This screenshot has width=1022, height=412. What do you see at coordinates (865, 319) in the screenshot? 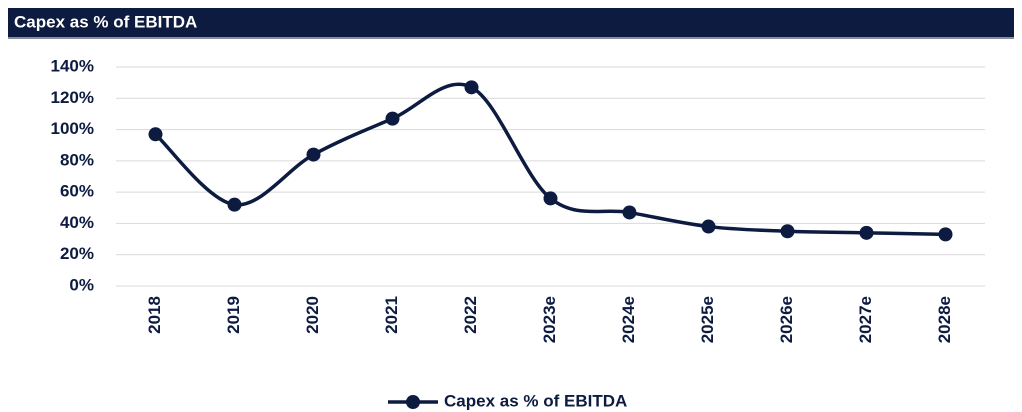
I see `x-tick-label: 2027e` at bounding box center [865, 319].